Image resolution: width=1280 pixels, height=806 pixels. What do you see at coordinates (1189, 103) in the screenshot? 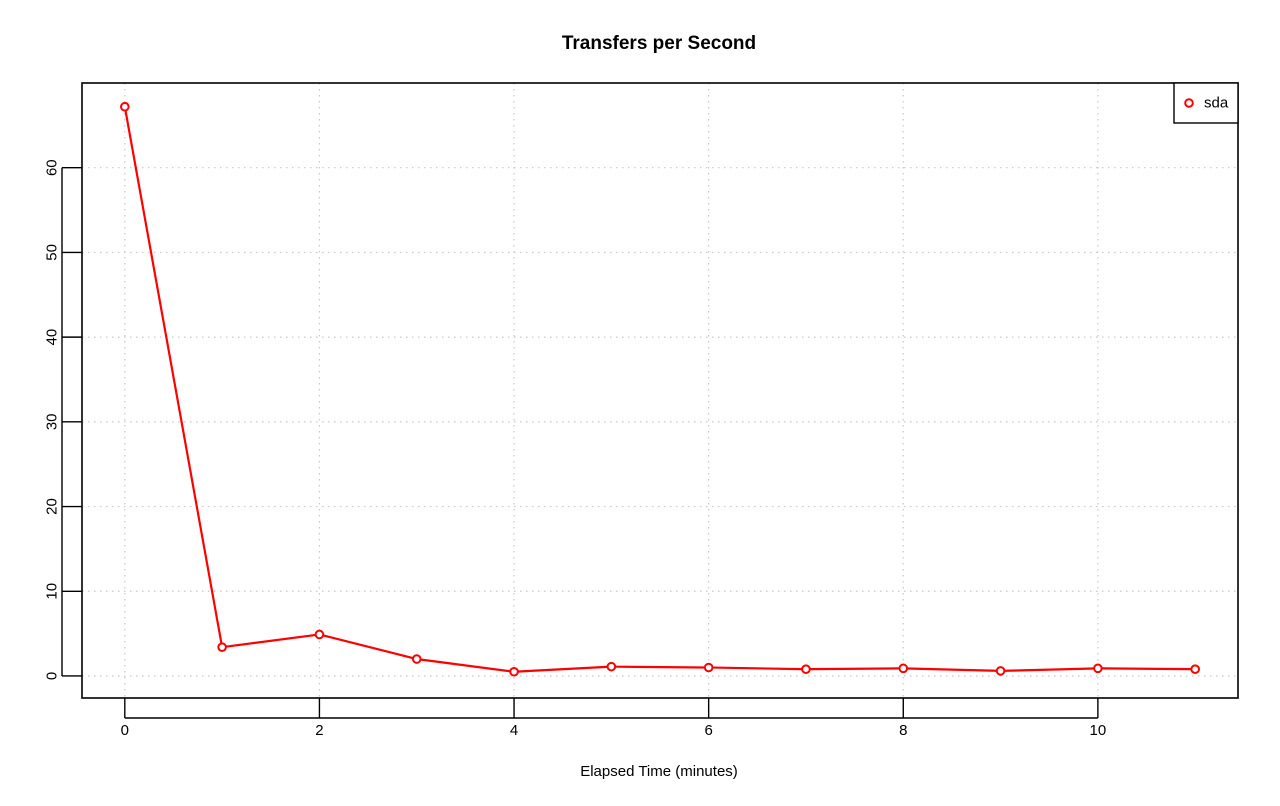
I see `legend-marker` at bounding box center [1189, 103].